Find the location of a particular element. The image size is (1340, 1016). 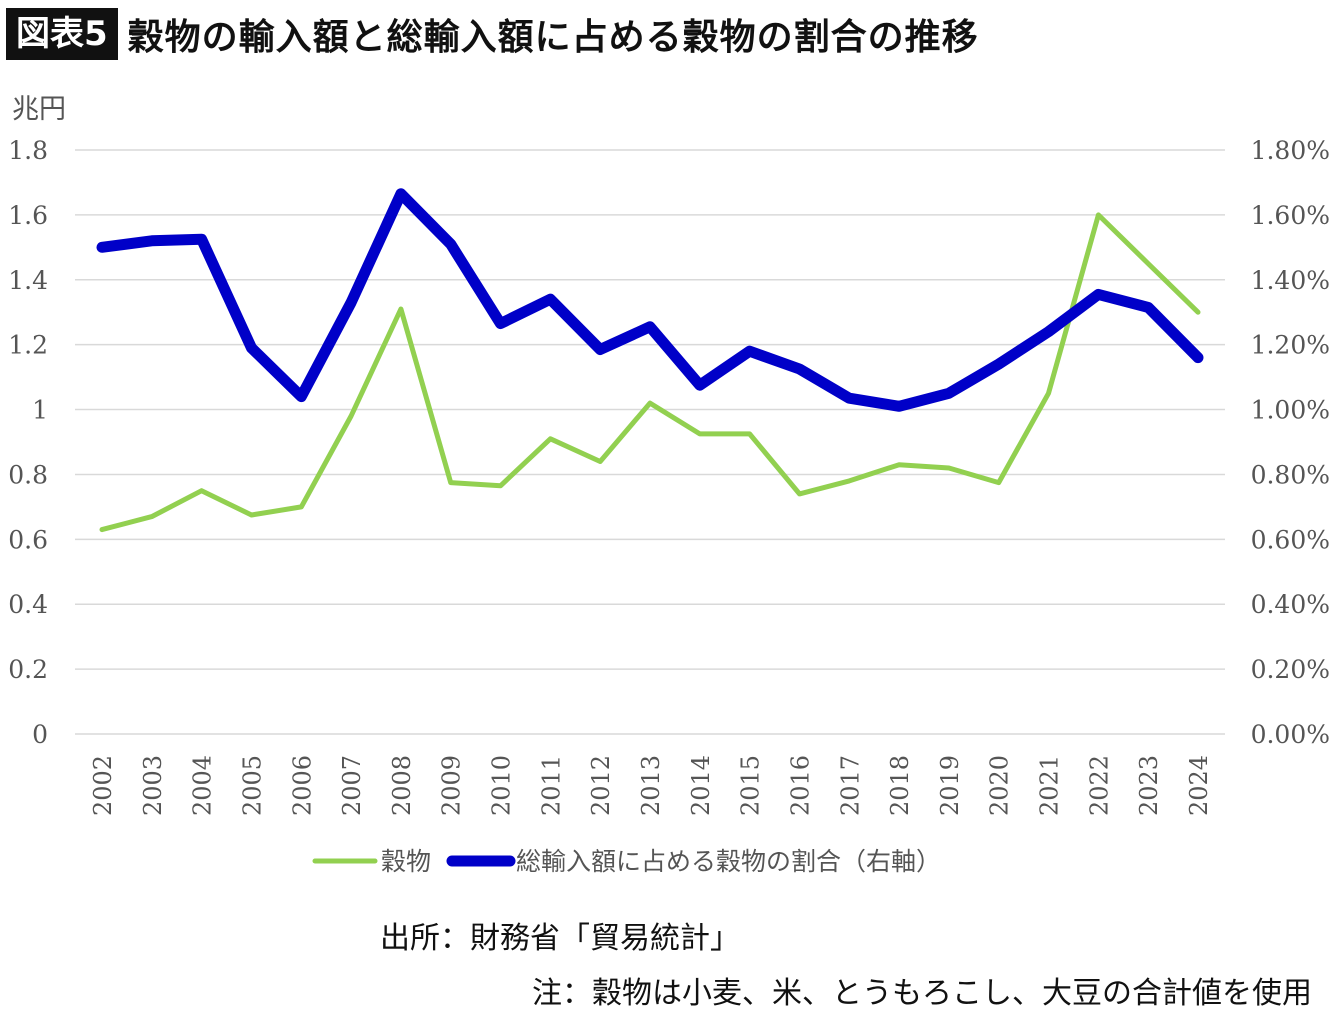

legend-label: 総輸入額に占める穀物の割合（右軸） is located at coordinates (728, 861).